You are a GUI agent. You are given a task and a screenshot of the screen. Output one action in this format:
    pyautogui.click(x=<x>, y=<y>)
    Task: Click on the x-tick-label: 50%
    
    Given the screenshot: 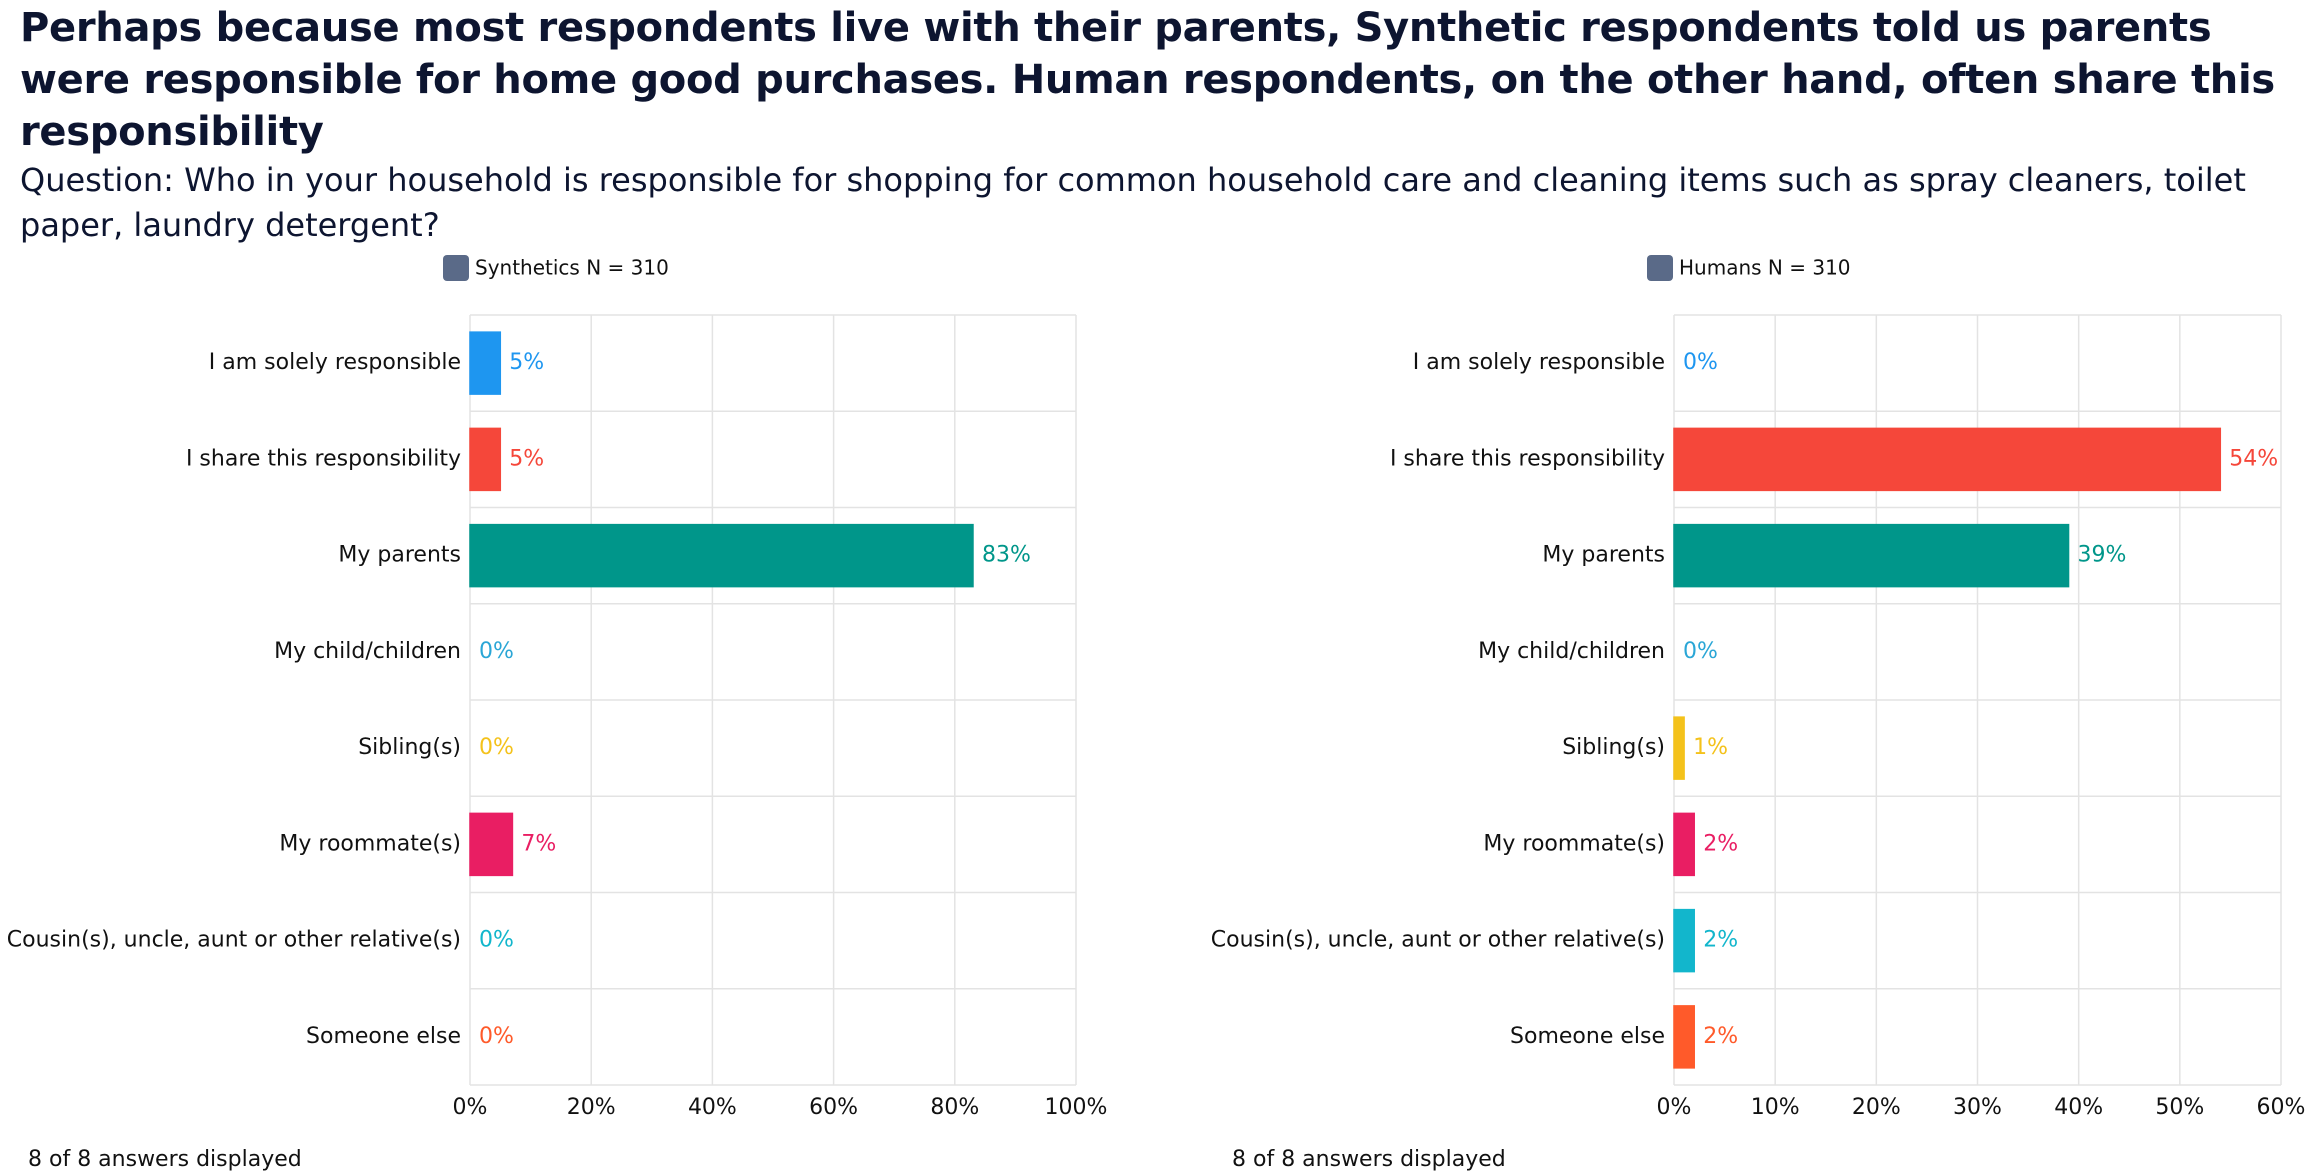 What is the action you would take?
    pyautogui.click(x=2179, y=1107)
    